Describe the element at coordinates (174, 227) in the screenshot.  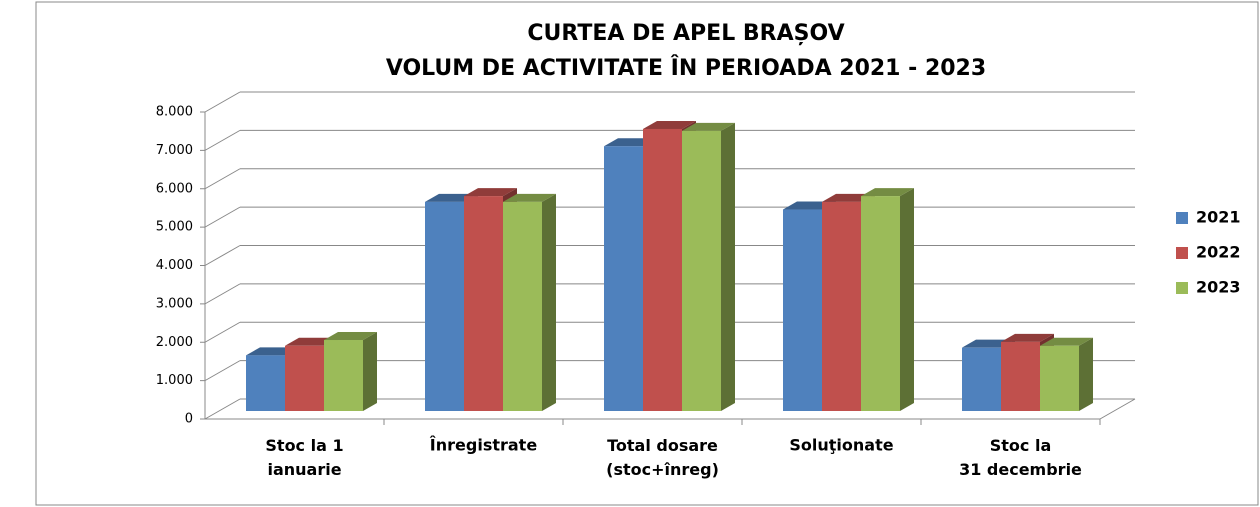
I see `y-tick-label: 5.000` at that location.